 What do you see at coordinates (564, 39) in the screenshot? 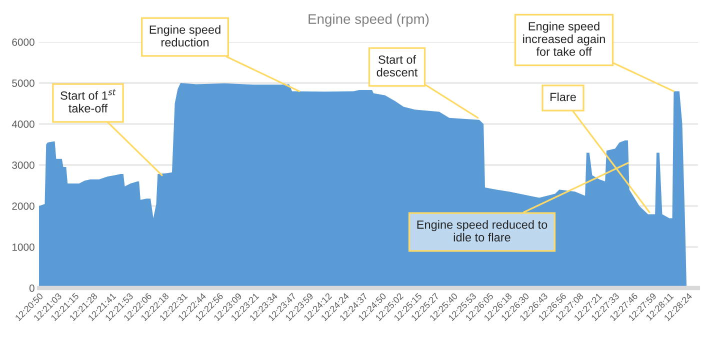
I see `annotation: Engine speed increased again for take off` at bounding box center [564, 39].